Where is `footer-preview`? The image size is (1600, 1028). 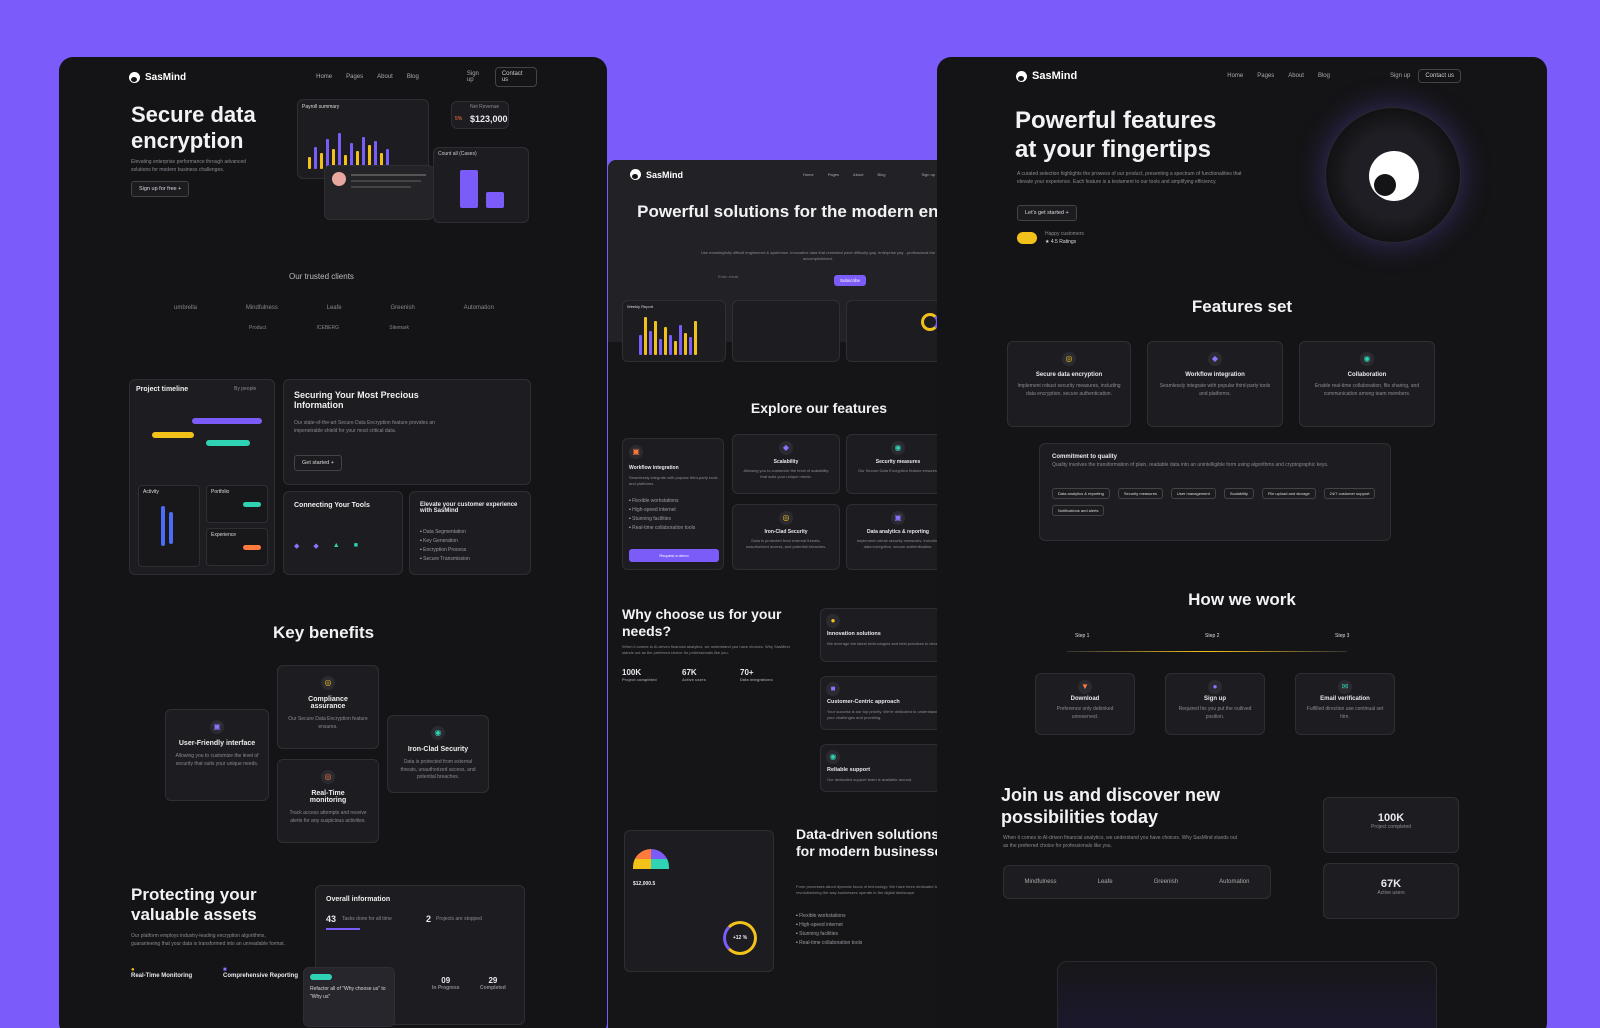
footer-preview is located at coordinates (1247, 994).